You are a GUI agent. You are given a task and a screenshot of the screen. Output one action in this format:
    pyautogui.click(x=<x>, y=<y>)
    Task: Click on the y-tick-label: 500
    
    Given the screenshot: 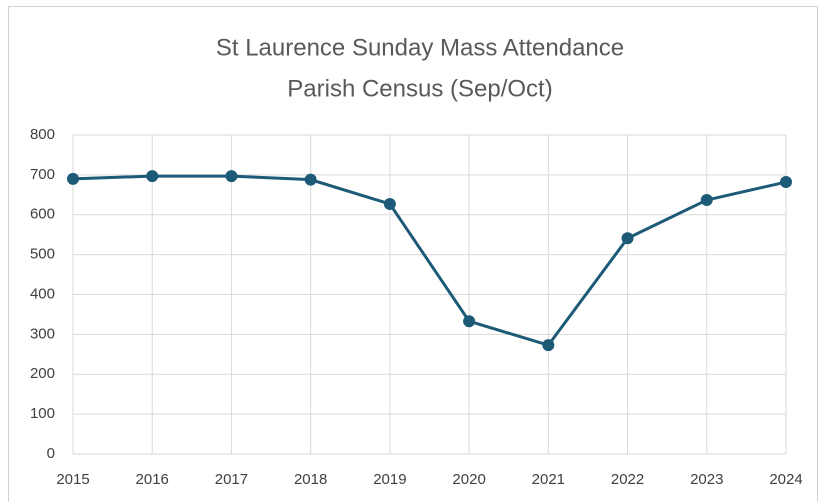 What is the action you would take?
    pyautogui.click(x=42, y=254)
    